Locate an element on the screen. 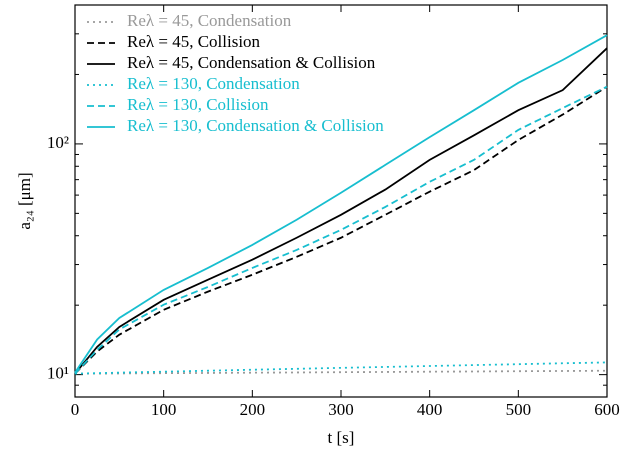 The height and width of the screenshot is (460, 623). legend-label: Reλ = 130, Condensation & Collision is located at coordinates (255, 125).